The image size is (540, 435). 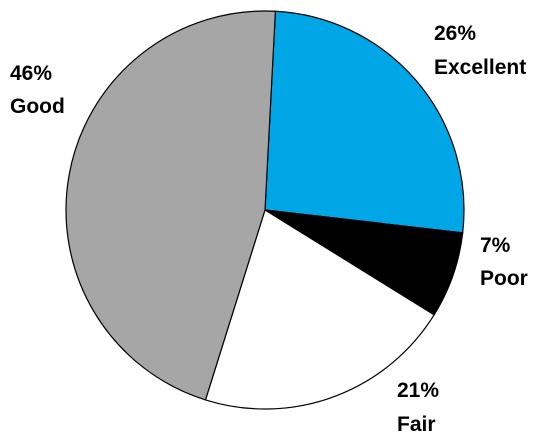 I want to click on slice-percent-label: 46%, so click(x=31, y=73).